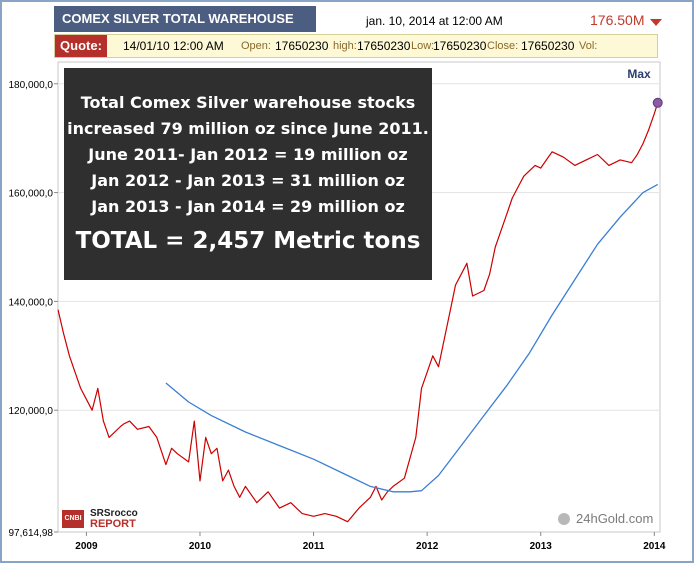 This screenshot has width=694, height=563. Describe the element at coordinates (654, 546) in the screenshot. I see `x-tick-label: 2014` at that location.